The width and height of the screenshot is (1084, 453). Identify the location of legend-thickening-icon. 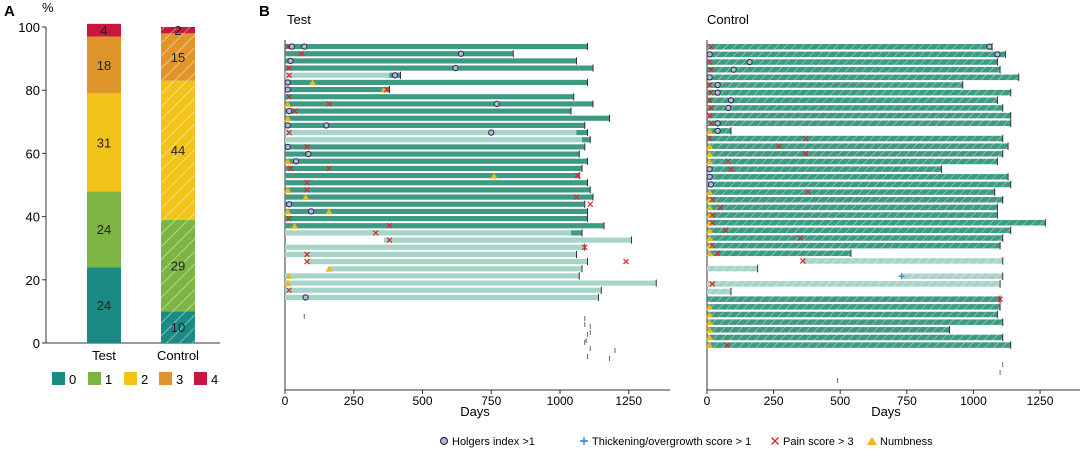
(584, 441).